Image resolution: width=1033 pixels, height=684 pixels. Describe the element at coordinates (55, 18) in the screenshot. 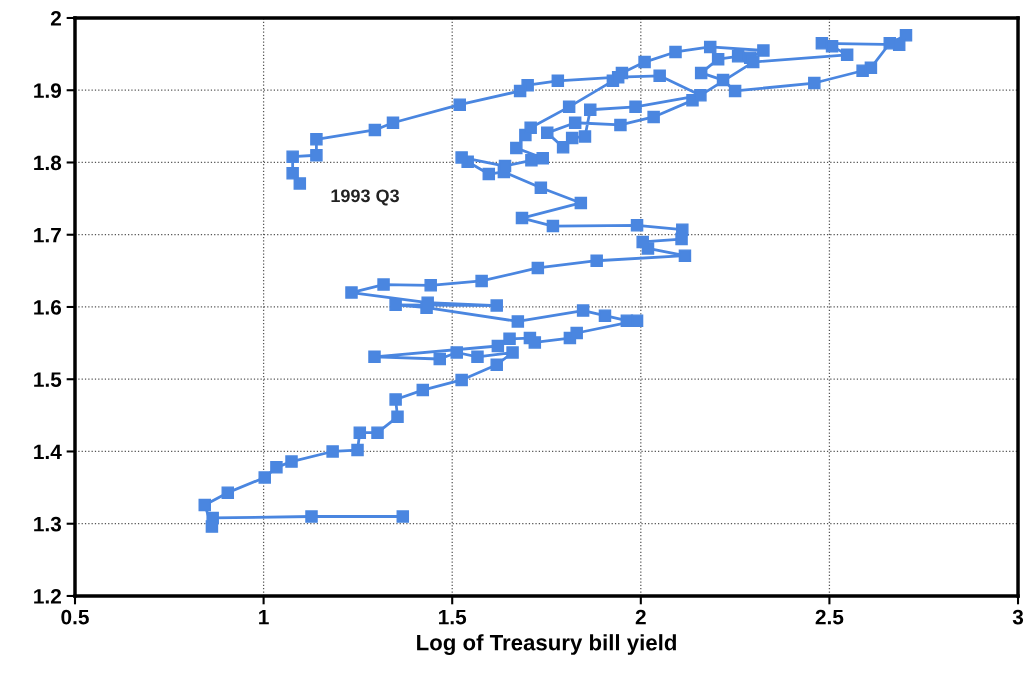

I see `y-tick-label: 2` at that location.